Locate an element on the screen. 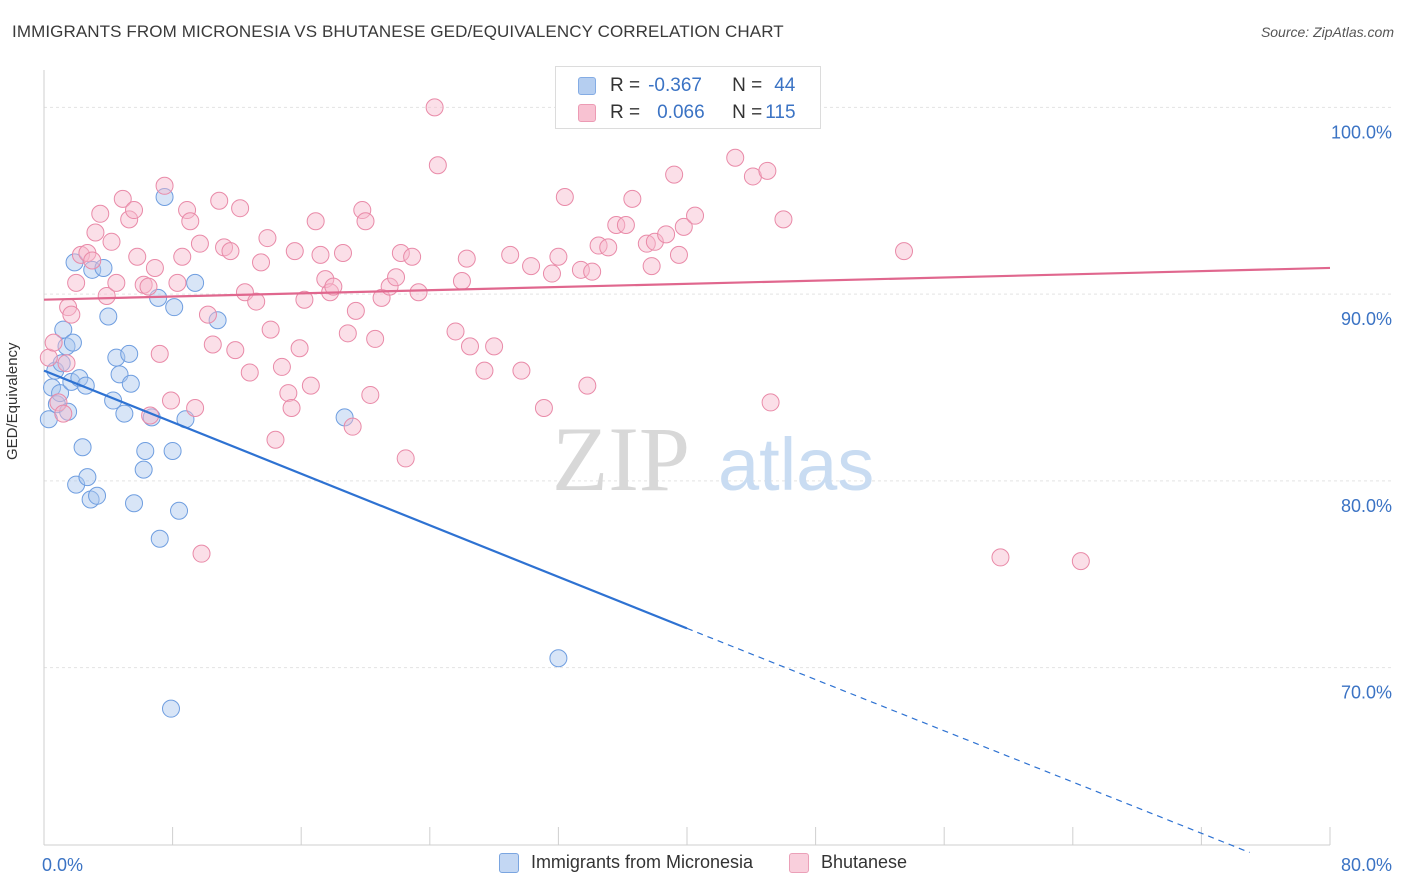 Image resolution: width=1406 pixels, height=892 pixels. stats-legend: R = -0.367 N = 44 R = 0.066 N = 115 is located at coordinates (688, 97).